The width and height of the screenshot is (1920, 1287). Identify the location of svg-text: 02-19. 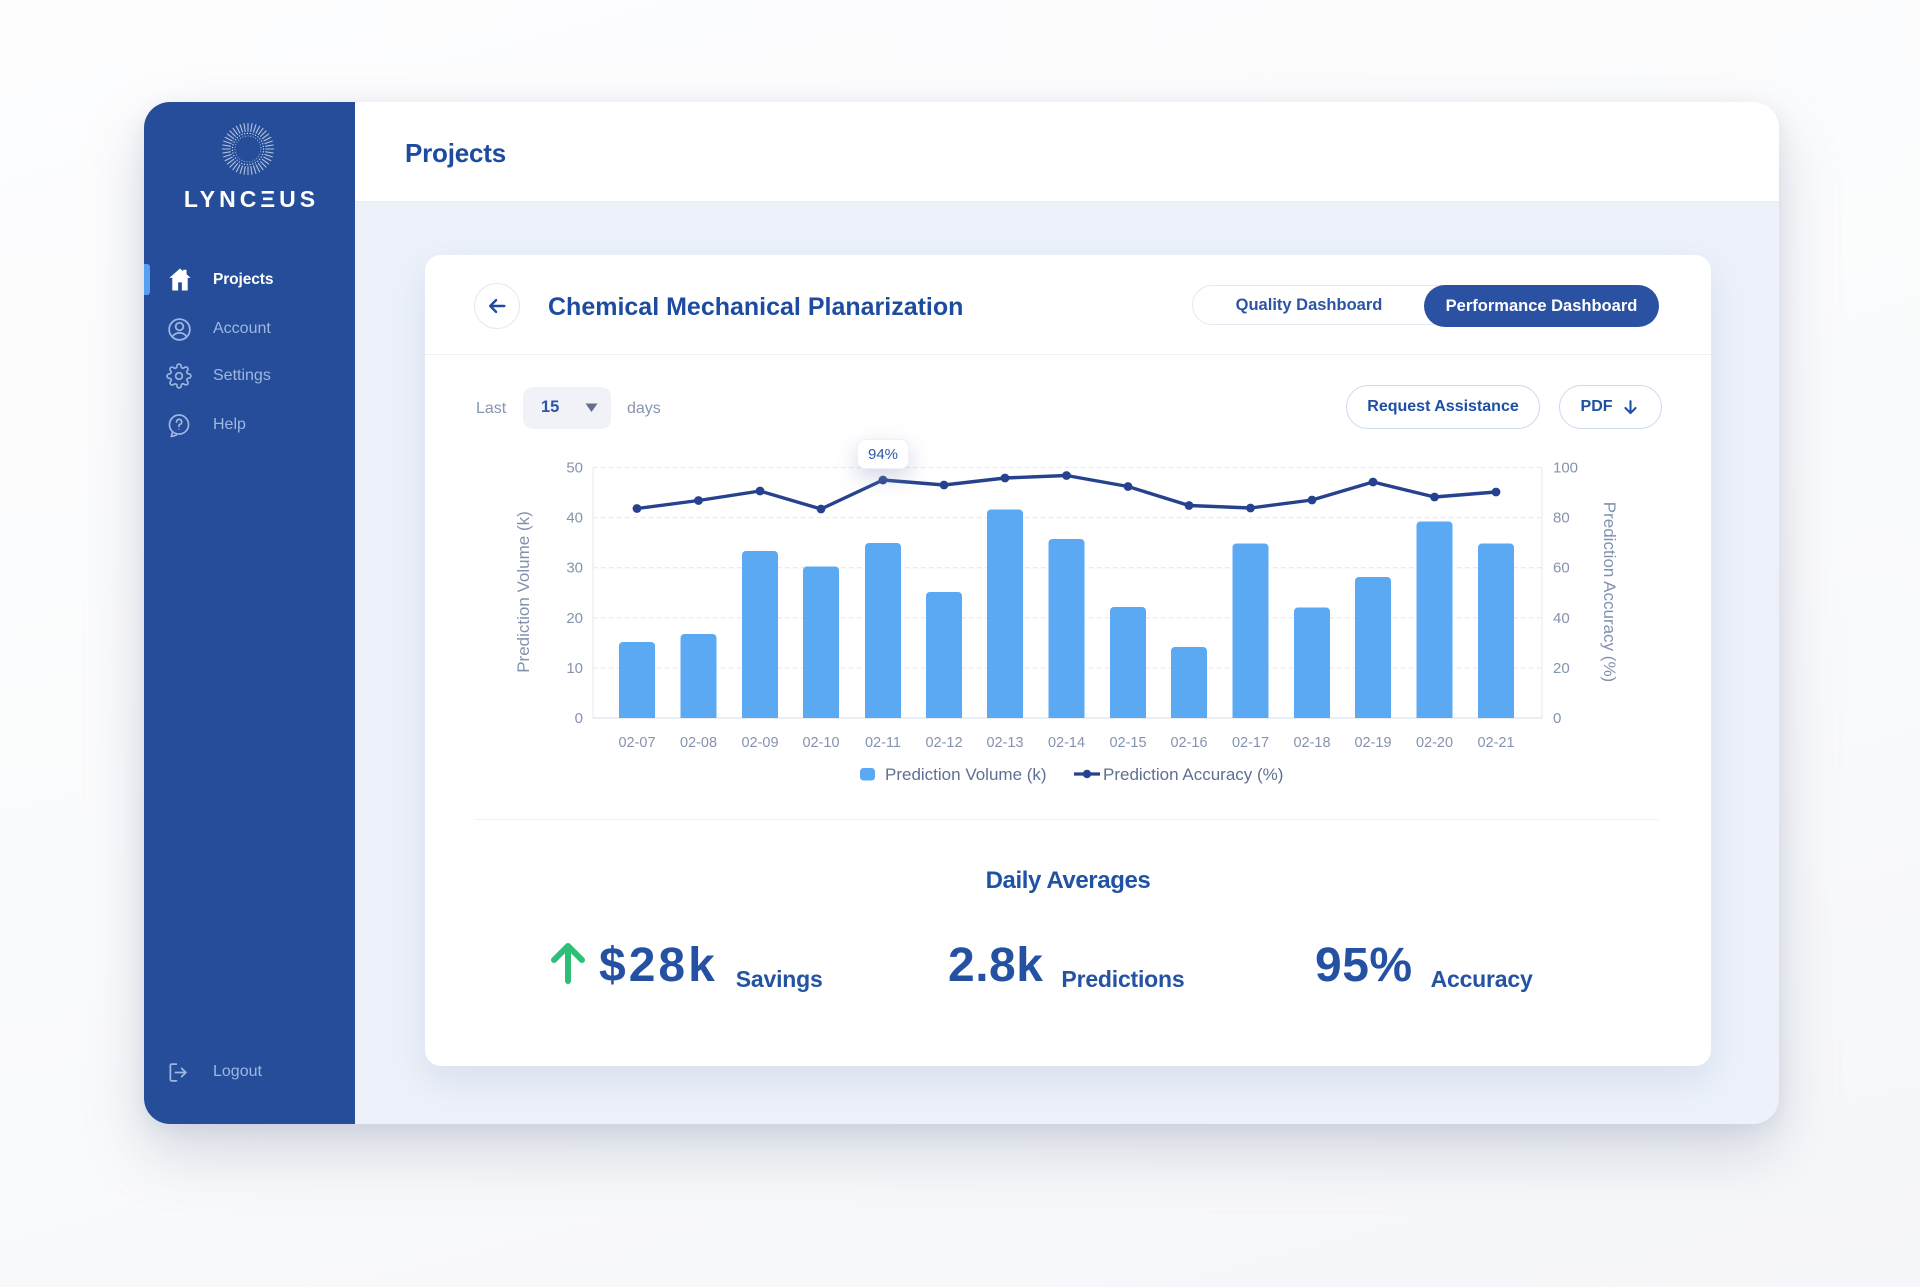
(1372, 743).